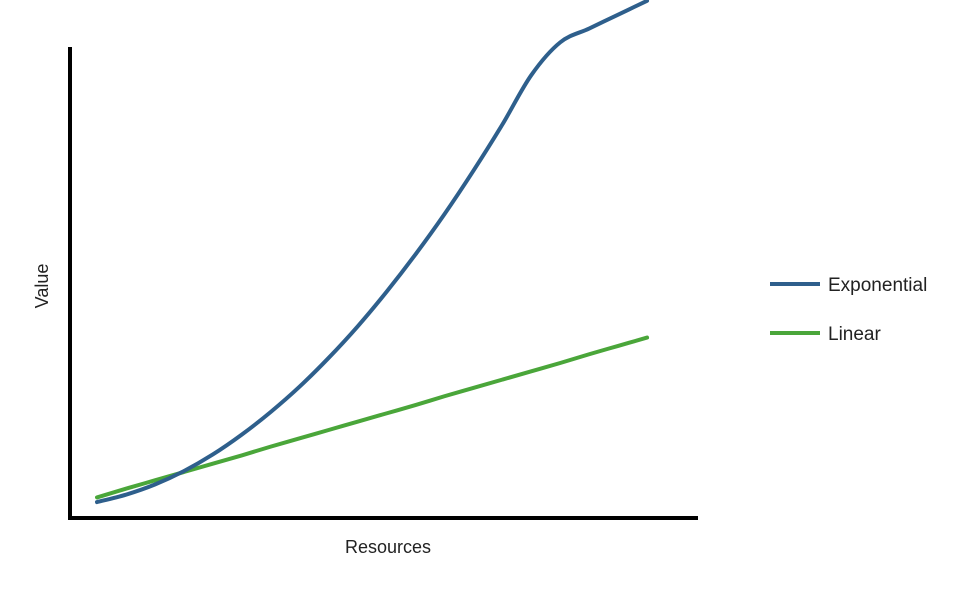 This screenshot has height=606, width=966. What do you see at coordinates (825, 334) in the screenshot?
I see `legend-item-linear: Linear` at bounding box center [825, 334].